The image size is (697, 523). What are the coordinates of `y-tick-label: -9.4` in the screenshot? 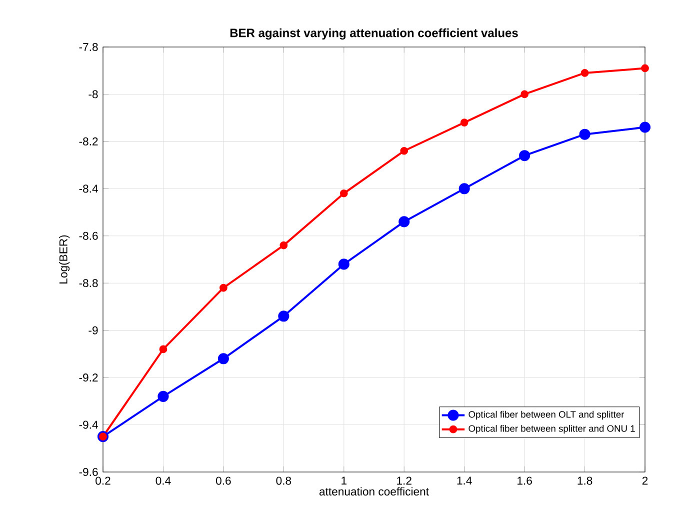 It's located at (88, 424).